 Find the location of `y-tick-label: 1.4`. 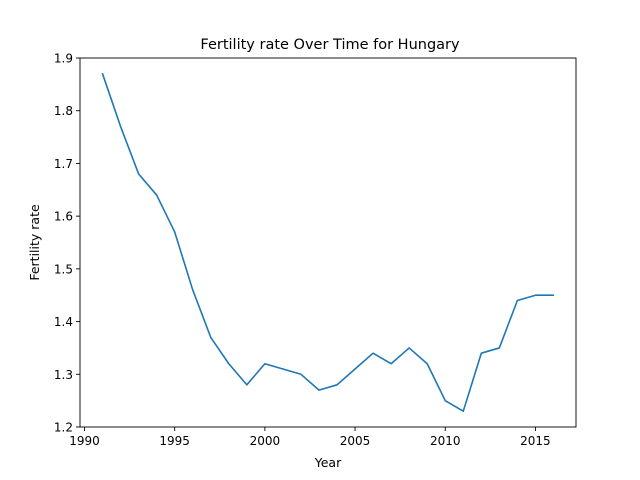

y-tick-label: 1.4 is located at coordinates (63, 322).